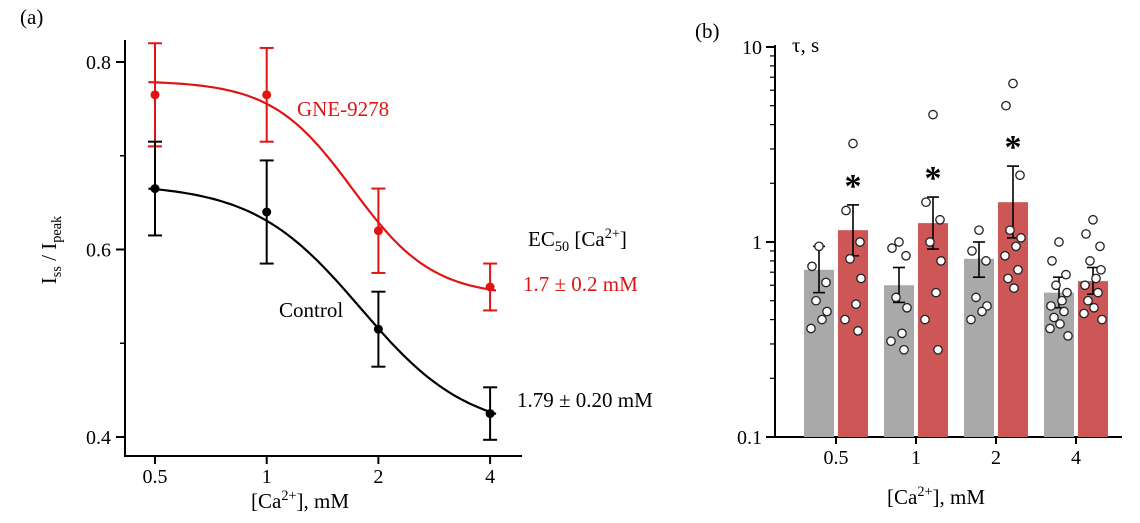 The width and height of the screenshot is (1140, 523). What do you see at coordinates (49, 246) in the screenshot?
I see `y-label-i2: I` at bounding box center [49, 246].